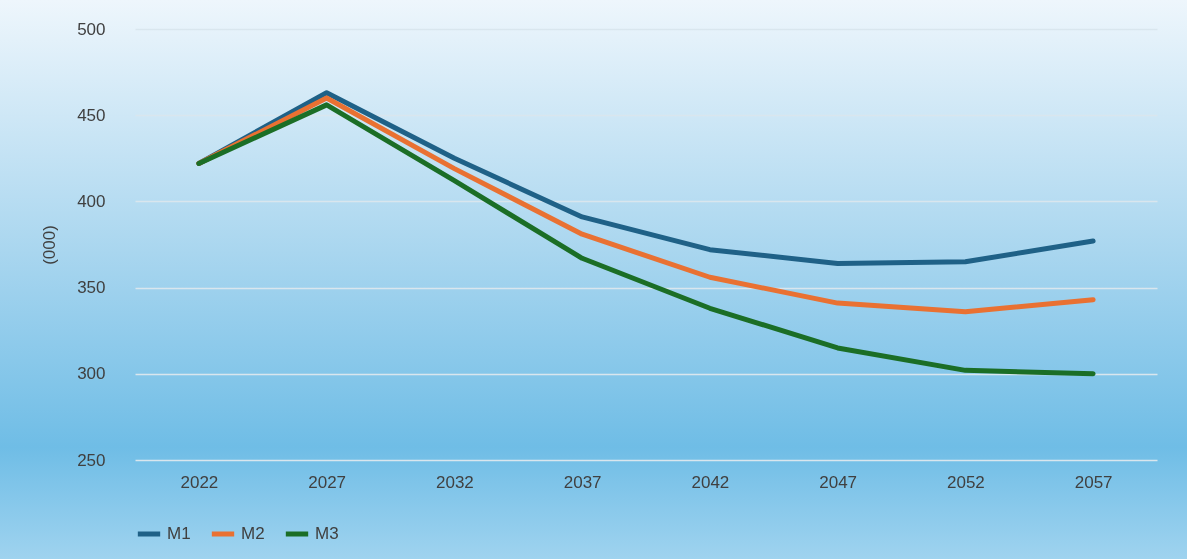 The image size is (1187, 559). What do you see at coordinates (1093, 482) in the screenshot?
I see `x-tick-label: 2057` at bounding box center [1093, 482].